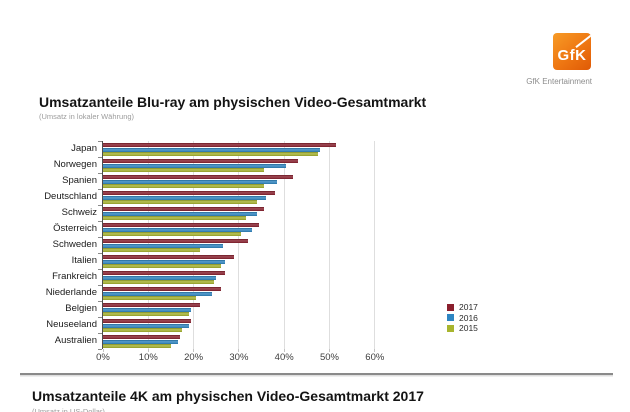 The image size is (630, 412). What do you see at coordinates (162, 266) in the screenshot?
I see `bar-2015-Italien` at bounding box center [162, 266].